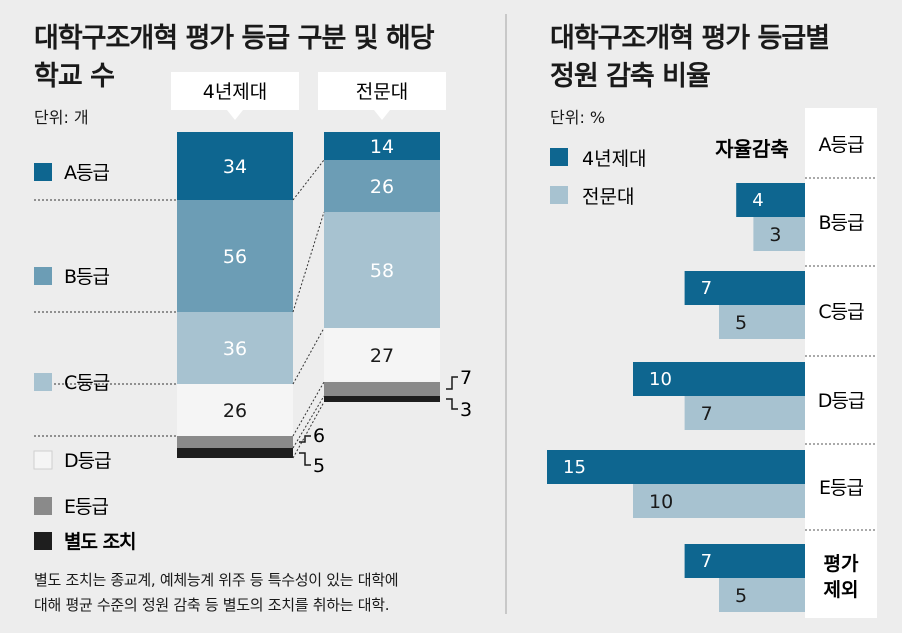 The height and width of the screenshot is (633, 902). Describe the element at coordinates (100, 542) in the screenshot. I see `legend-label: 별도 조치` at that location.